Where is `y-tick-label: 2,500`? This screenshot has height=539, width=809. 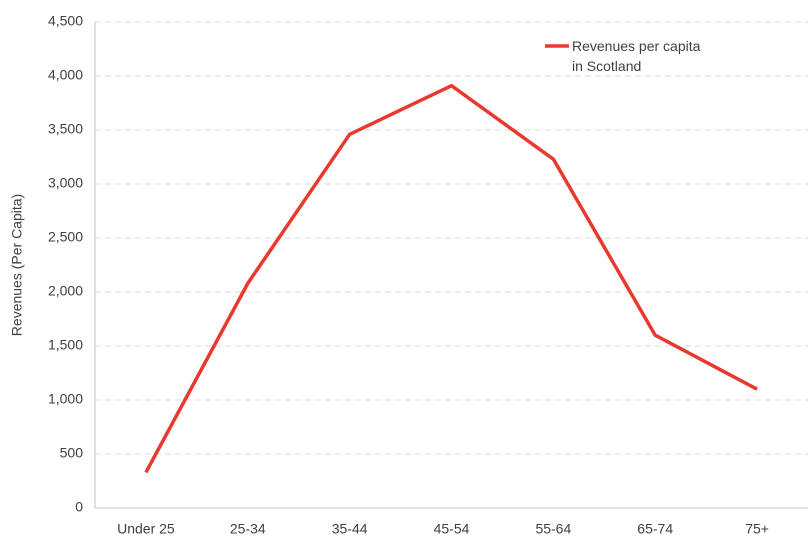
y-tick-label: 2,500 is located at coordinates (65, 237).